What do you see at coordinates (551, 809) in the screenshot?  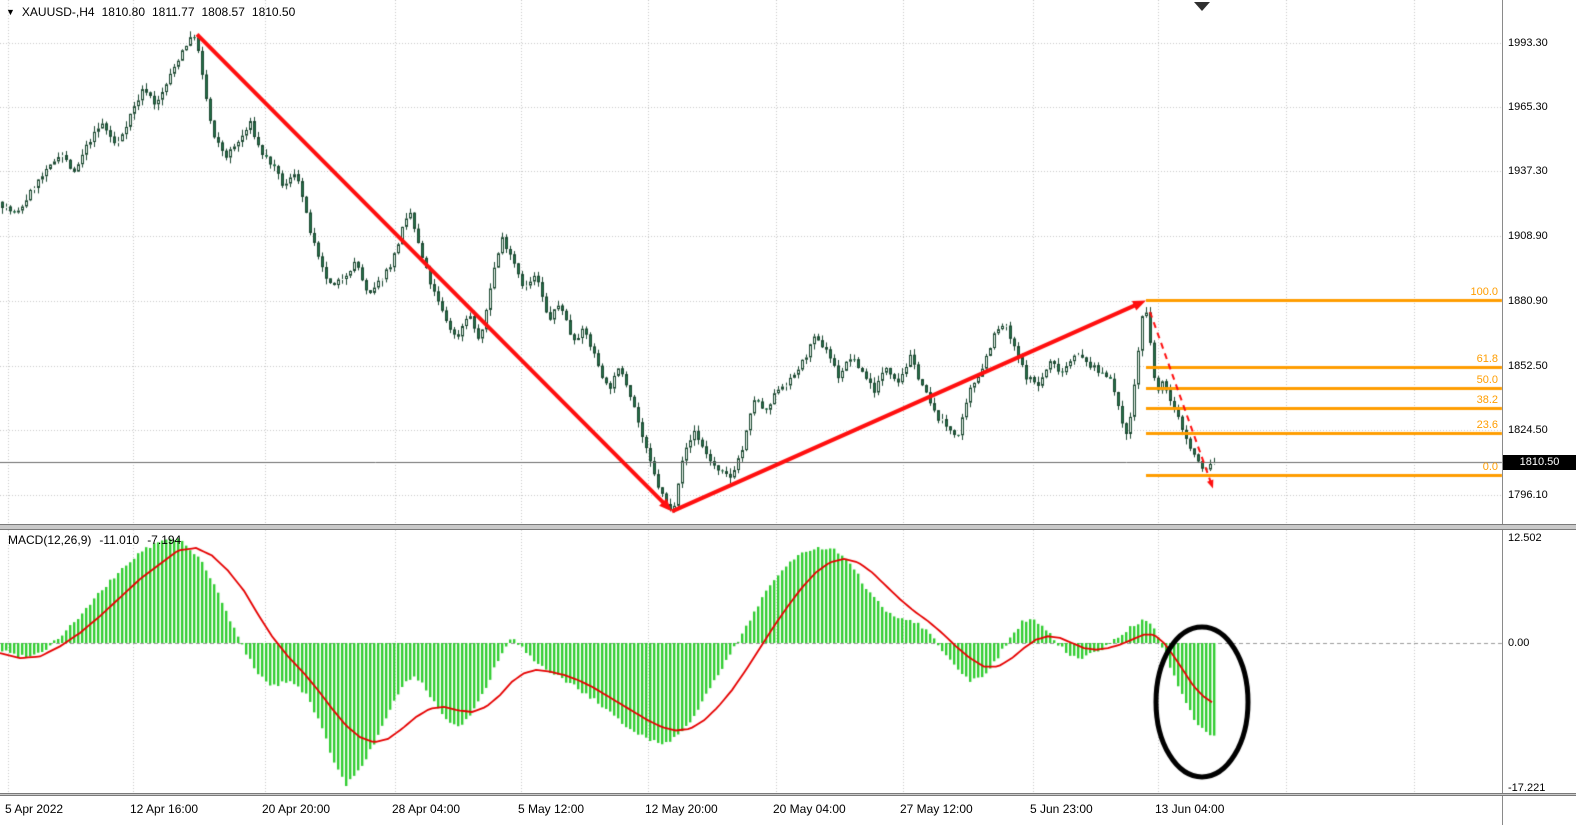 I see `time-axis-label: 5 May 12:00` at bounding box center [551, 809].